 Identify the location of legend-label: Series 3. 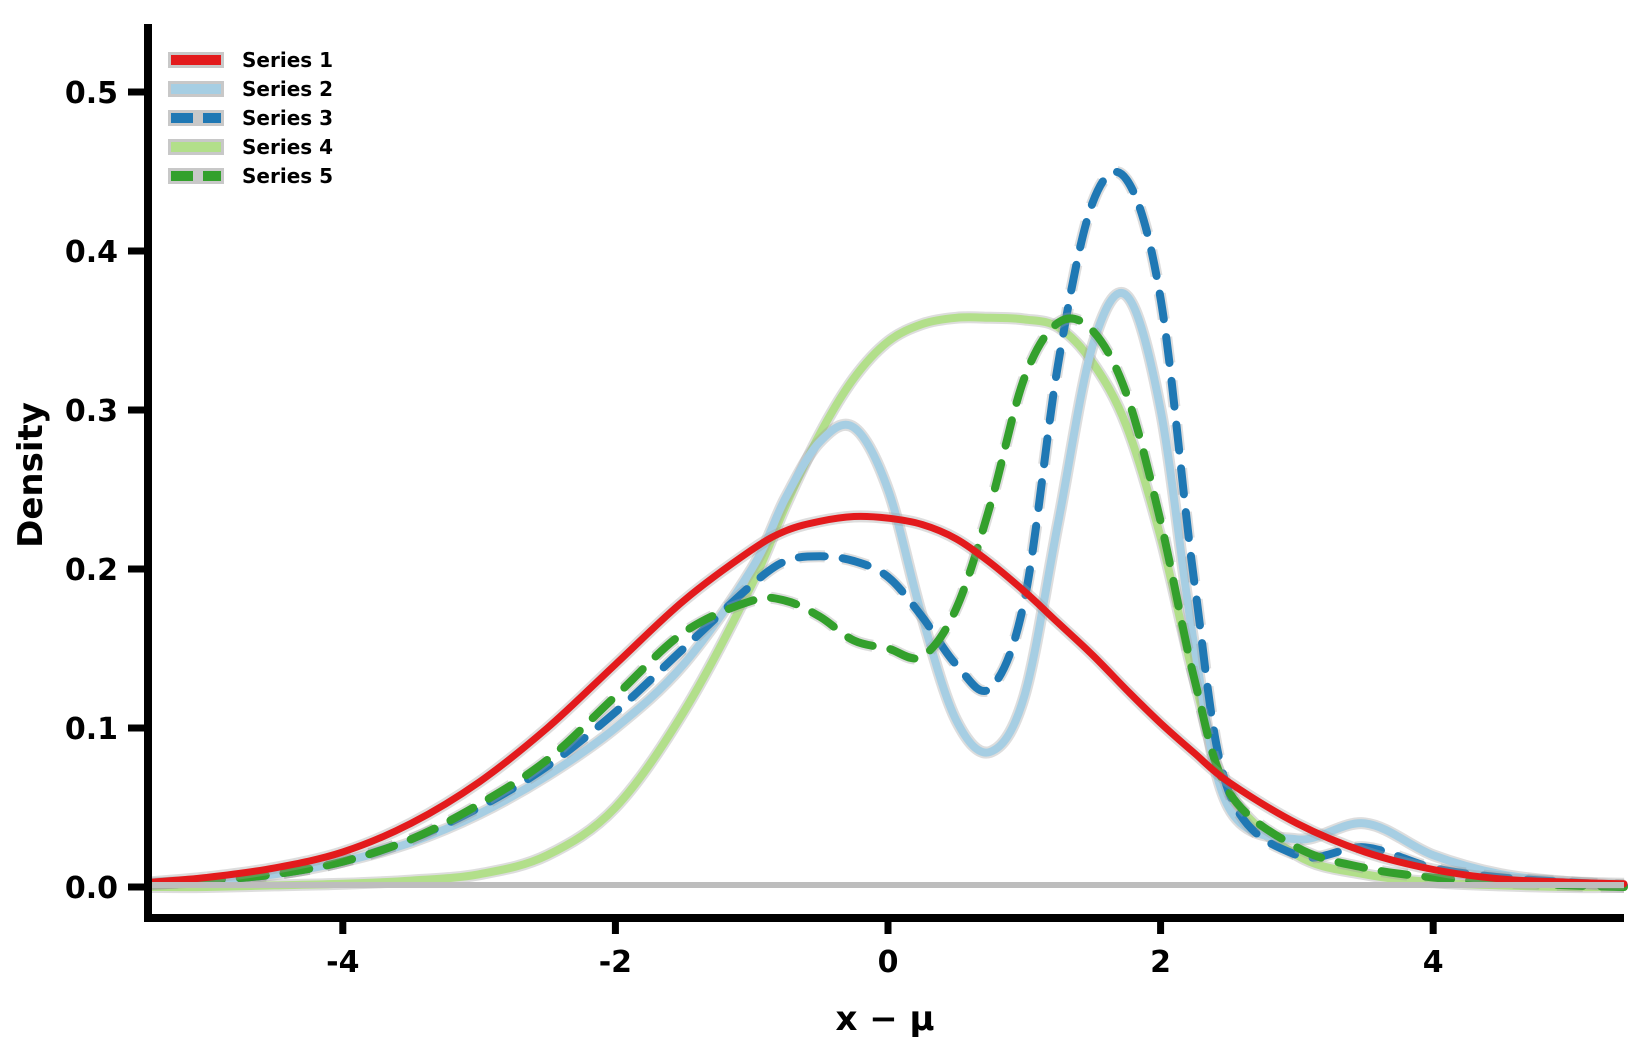
(287, 118).